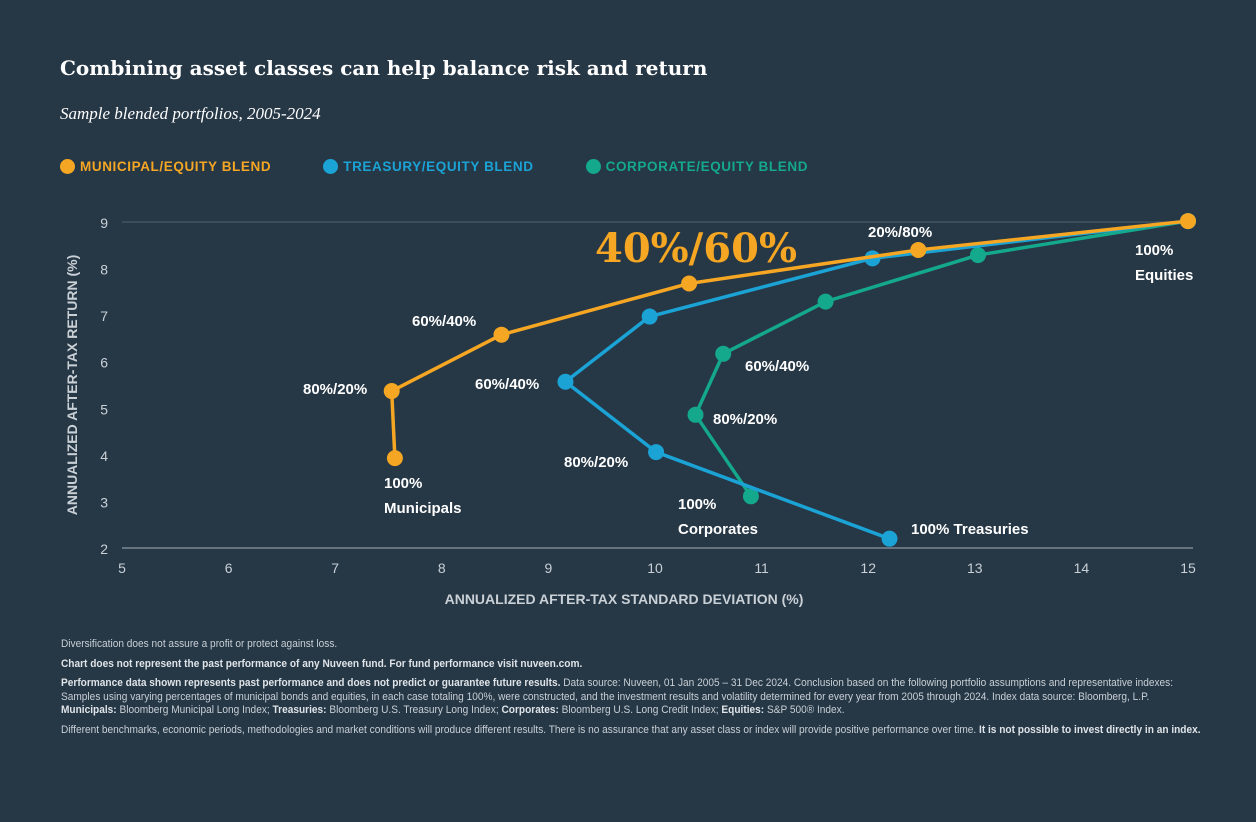 The image size is (1256, 822). I want to click on footnote-text: Bloomberg U.S. Treasury Long Index;, so click(414, 710).